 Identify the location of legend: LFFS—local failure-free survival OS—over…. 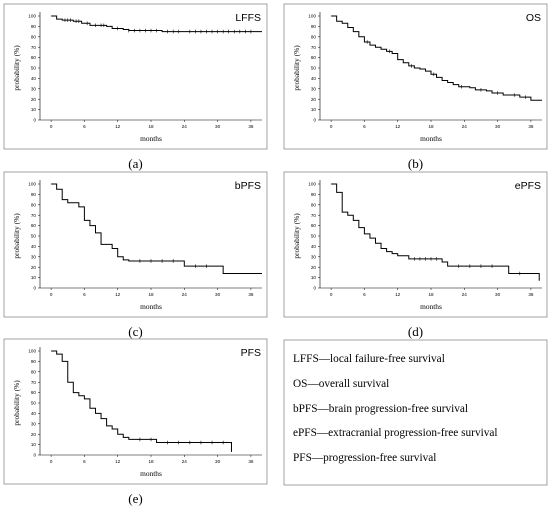
(415, 412).